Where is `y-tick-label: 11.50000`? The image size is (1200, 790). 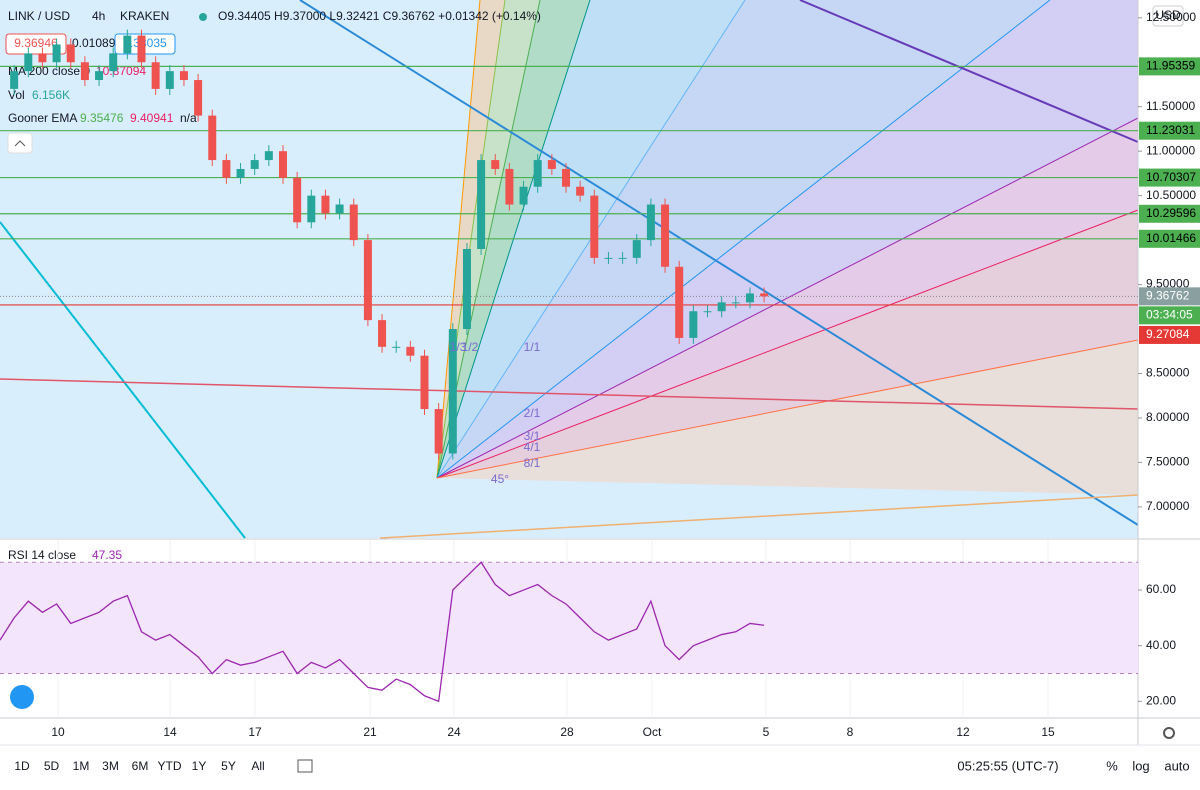
y-tick-label: 11.50000 is located at coordinates (1170, 106).